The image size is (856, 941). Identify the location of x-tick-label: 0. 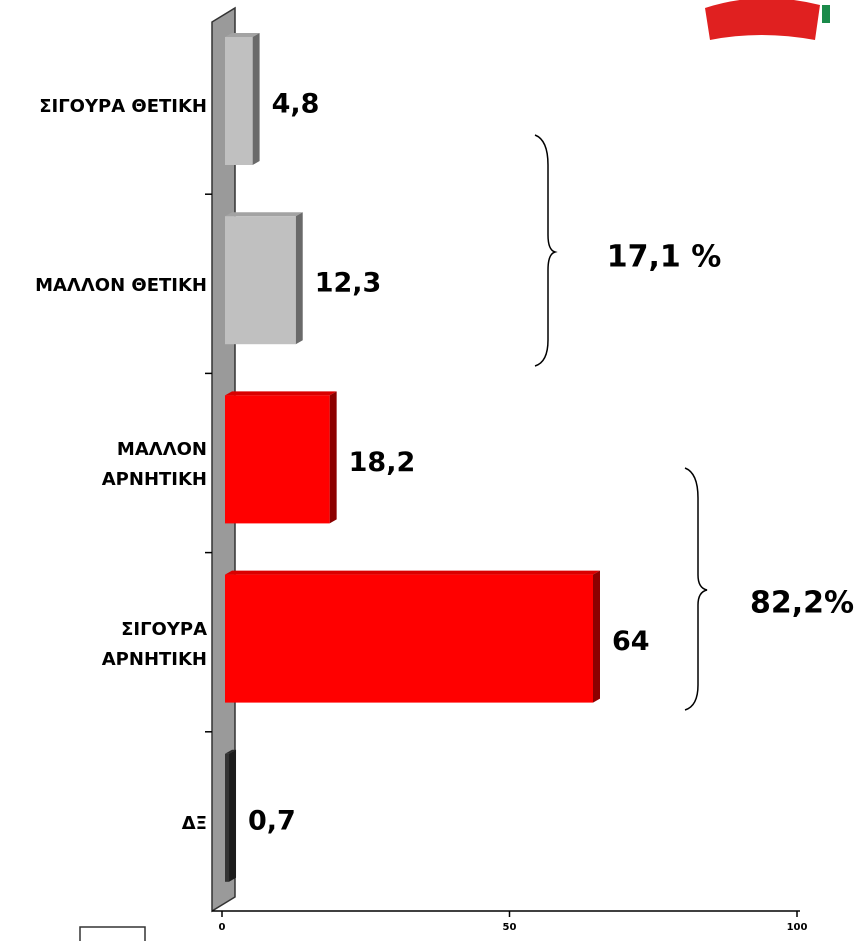
(222, 927).